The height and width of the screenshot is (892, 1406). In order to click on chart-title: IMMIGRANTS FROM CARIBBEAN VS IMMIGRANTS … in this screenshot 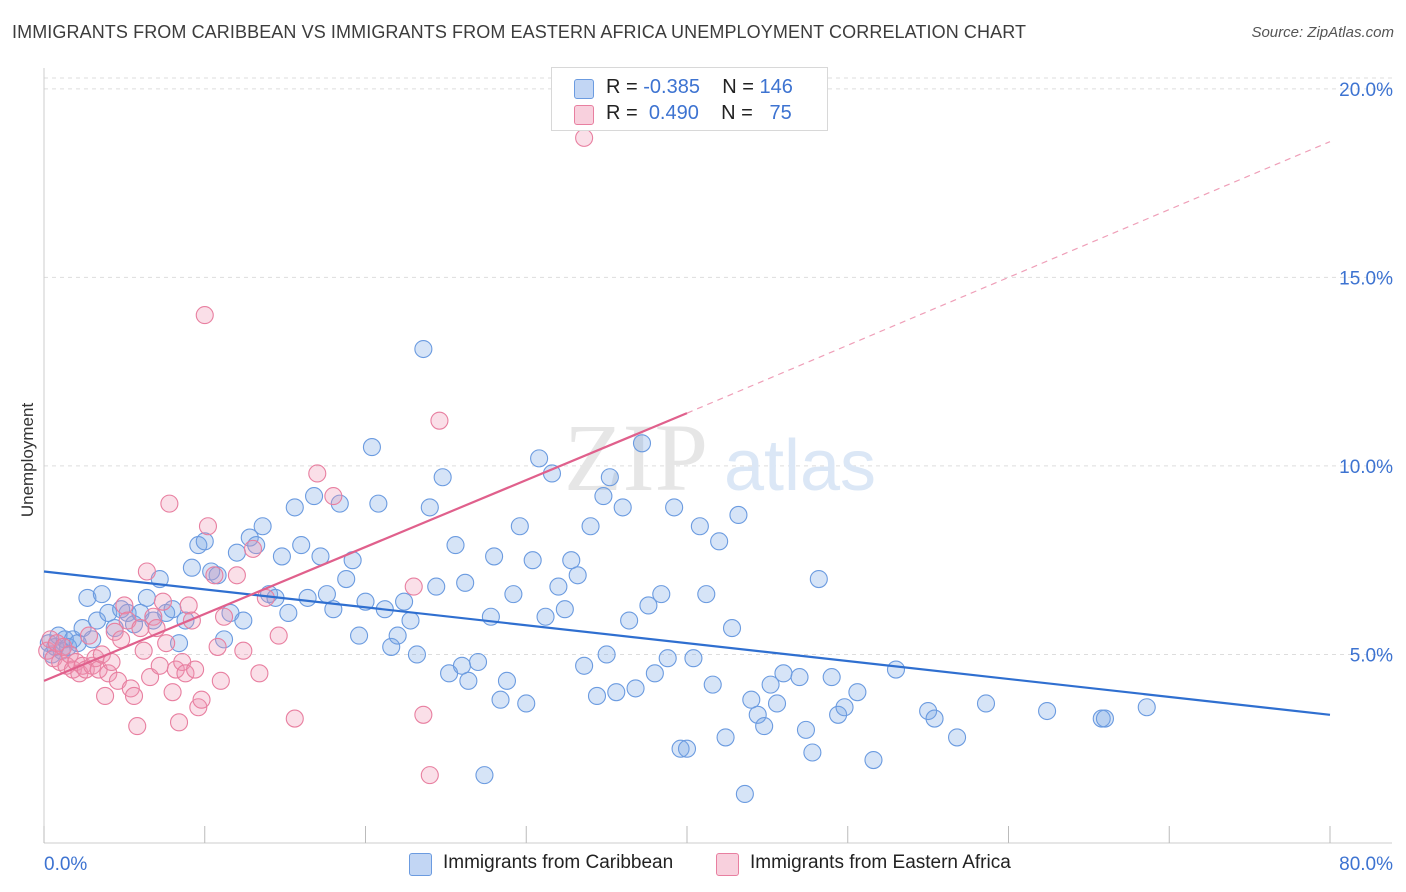, I will do `click(519, 32)`.